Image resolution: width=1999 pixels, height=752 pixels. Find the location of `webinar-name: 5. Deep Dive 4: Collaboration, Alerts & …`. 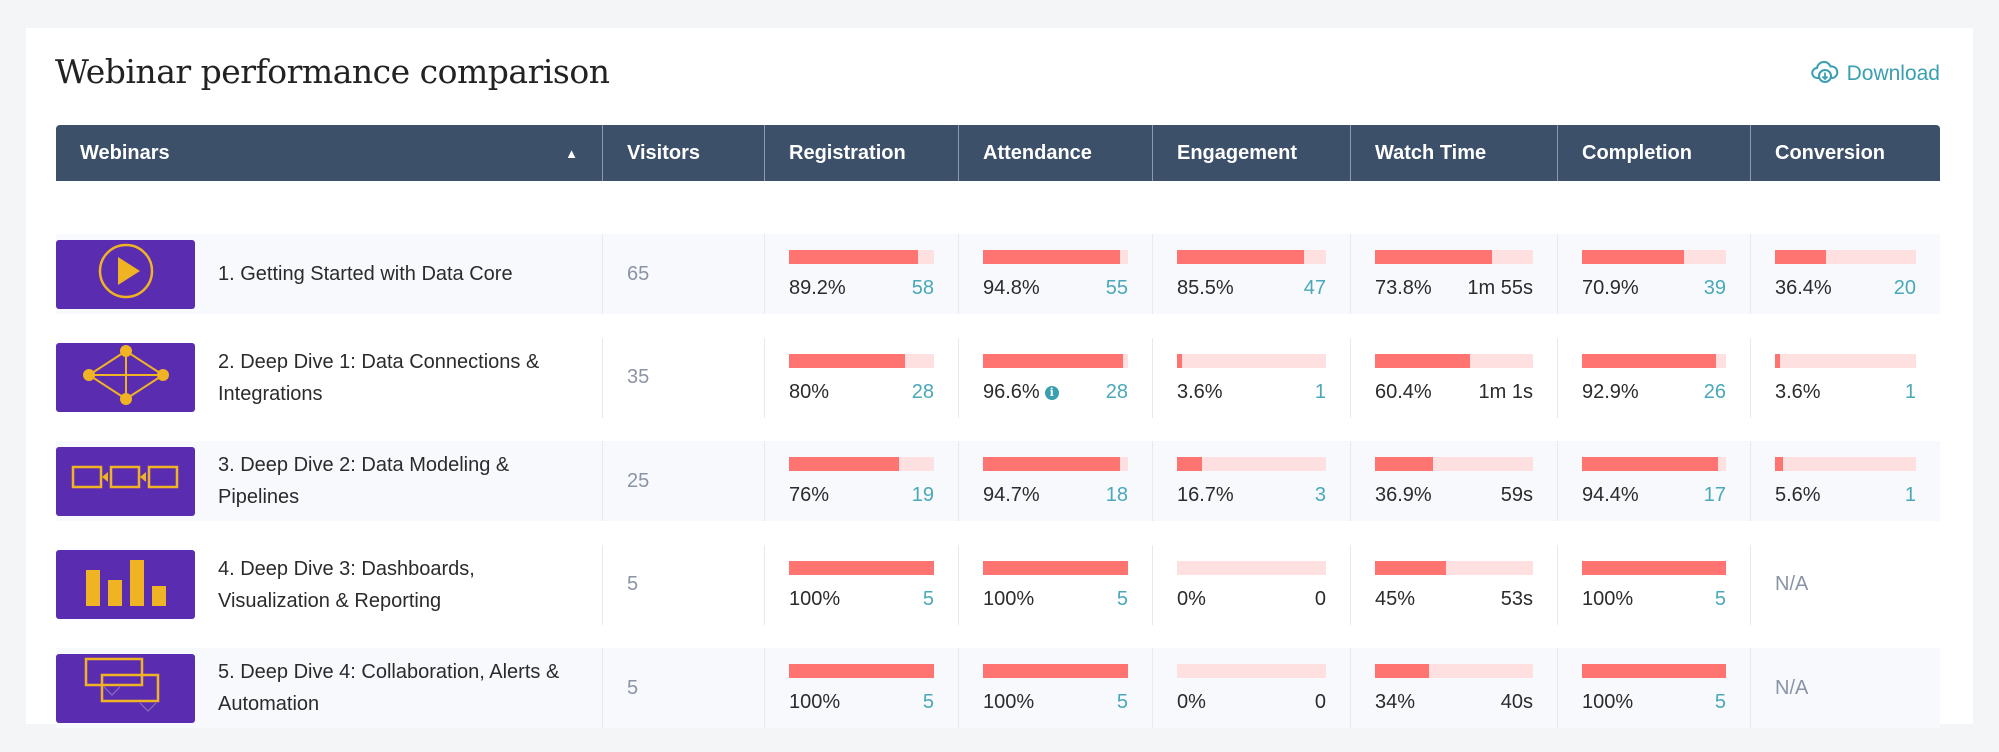

webinar-name: 5. Deep Dive 4: Collaboration, Alerts & … is located at coordinates (389, 688).